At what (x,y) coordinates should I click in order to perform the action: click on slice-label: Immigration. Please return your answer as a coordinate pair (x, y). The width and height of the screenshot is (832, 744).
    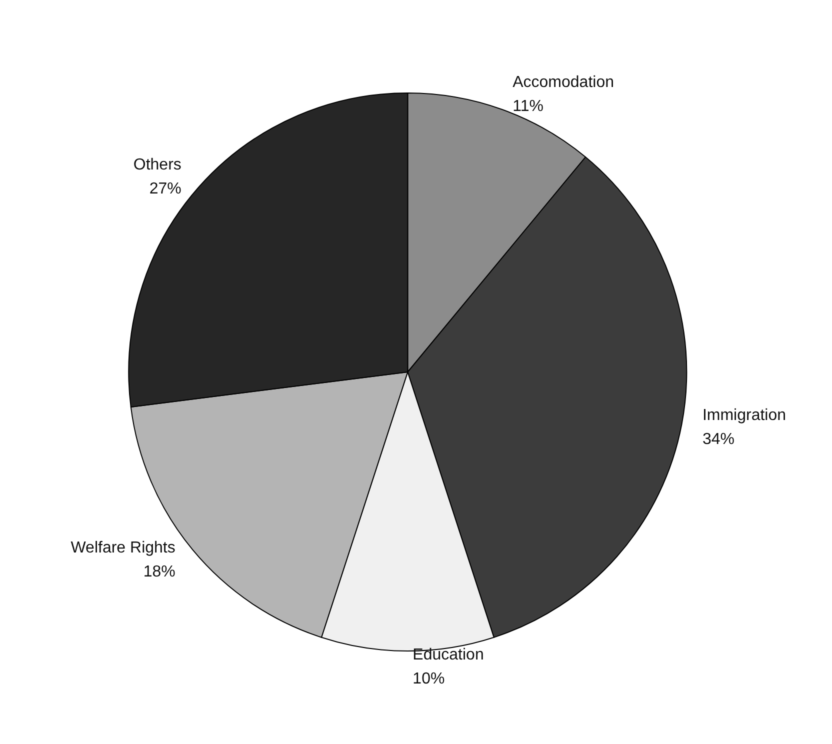
    Looking at the image, I should click on (744, 415).